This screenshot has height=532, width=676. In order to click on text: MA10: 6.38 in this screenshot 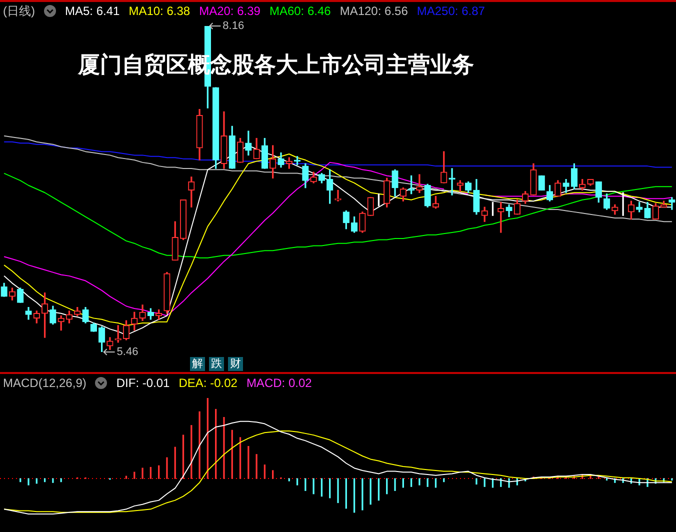, I will do `click(159, 11)`.